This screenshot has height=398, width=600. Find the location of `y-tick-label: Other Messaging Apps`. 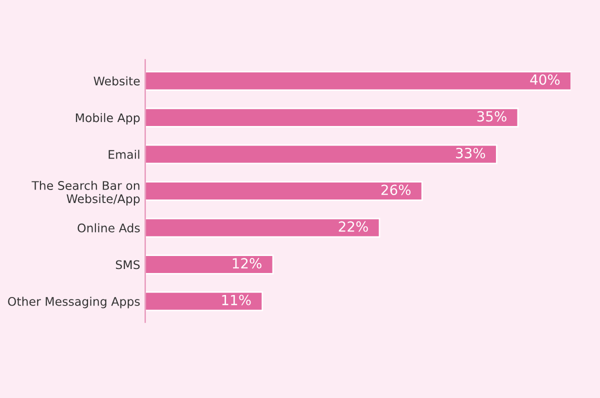

y-tick-label: Other Messaging Apps is located at coordinates (74, 302).